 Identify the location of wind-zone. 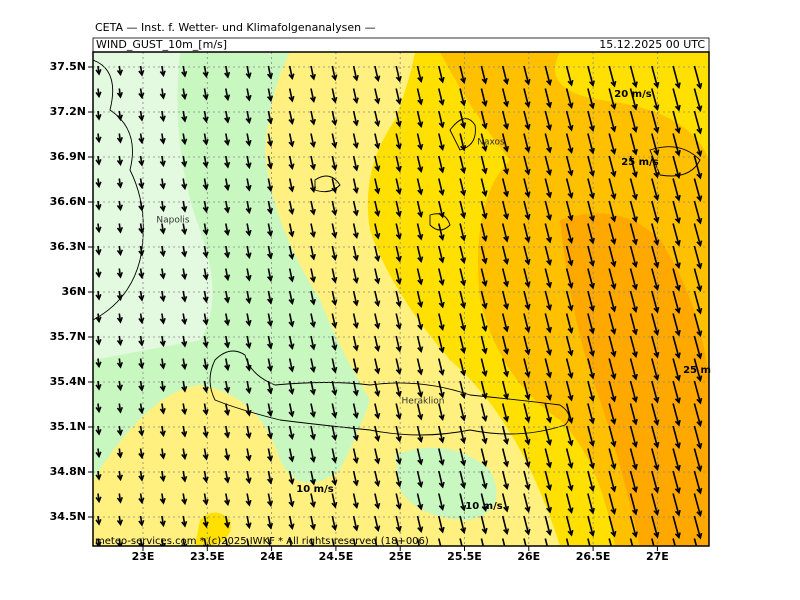
(634, 379).